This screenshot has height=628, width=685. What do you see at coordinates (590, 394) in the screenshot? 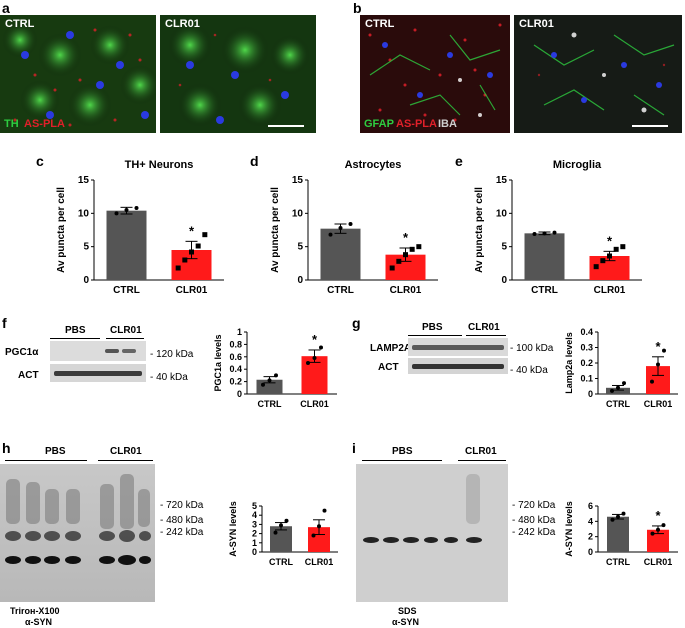
I see `y-tick-label-g-0: 0` at bounding box center [590, 394].